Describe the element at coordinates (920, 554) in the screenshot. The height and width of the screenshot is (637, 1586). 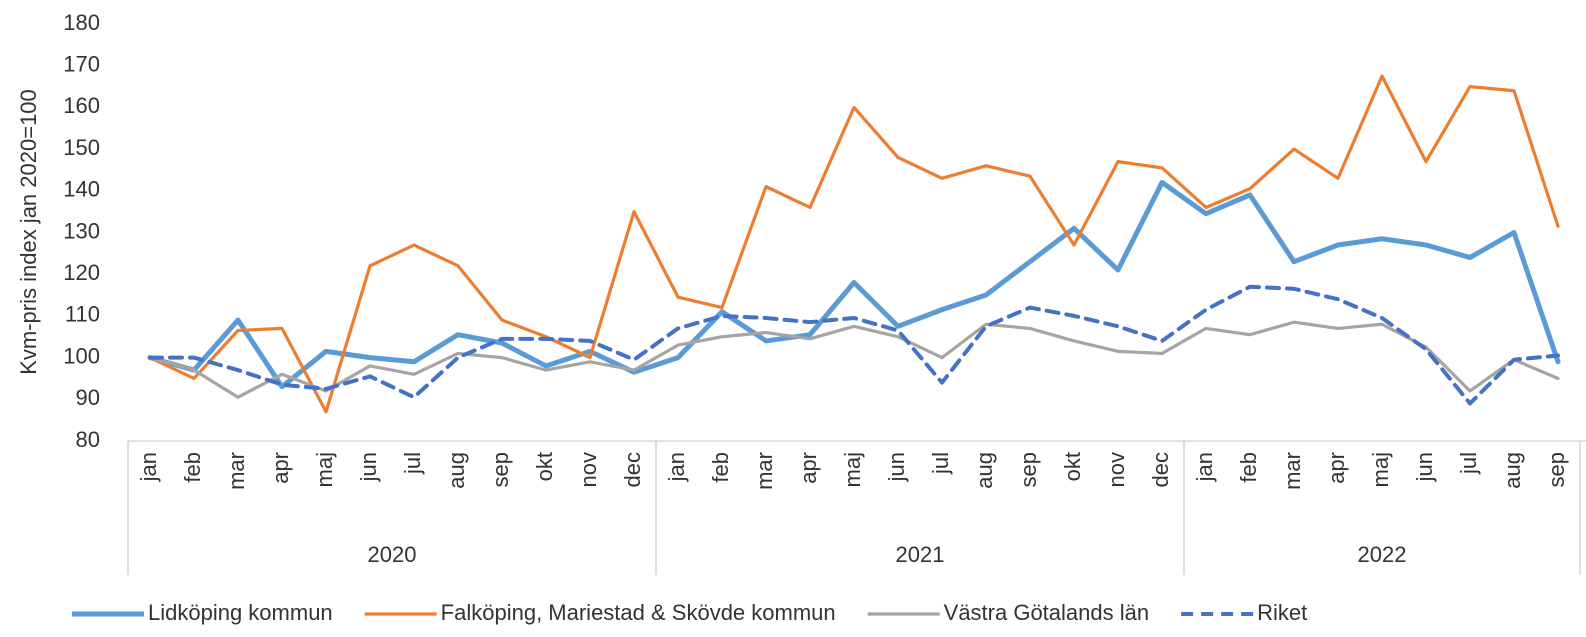
I see `group-label: 2021` at that location.